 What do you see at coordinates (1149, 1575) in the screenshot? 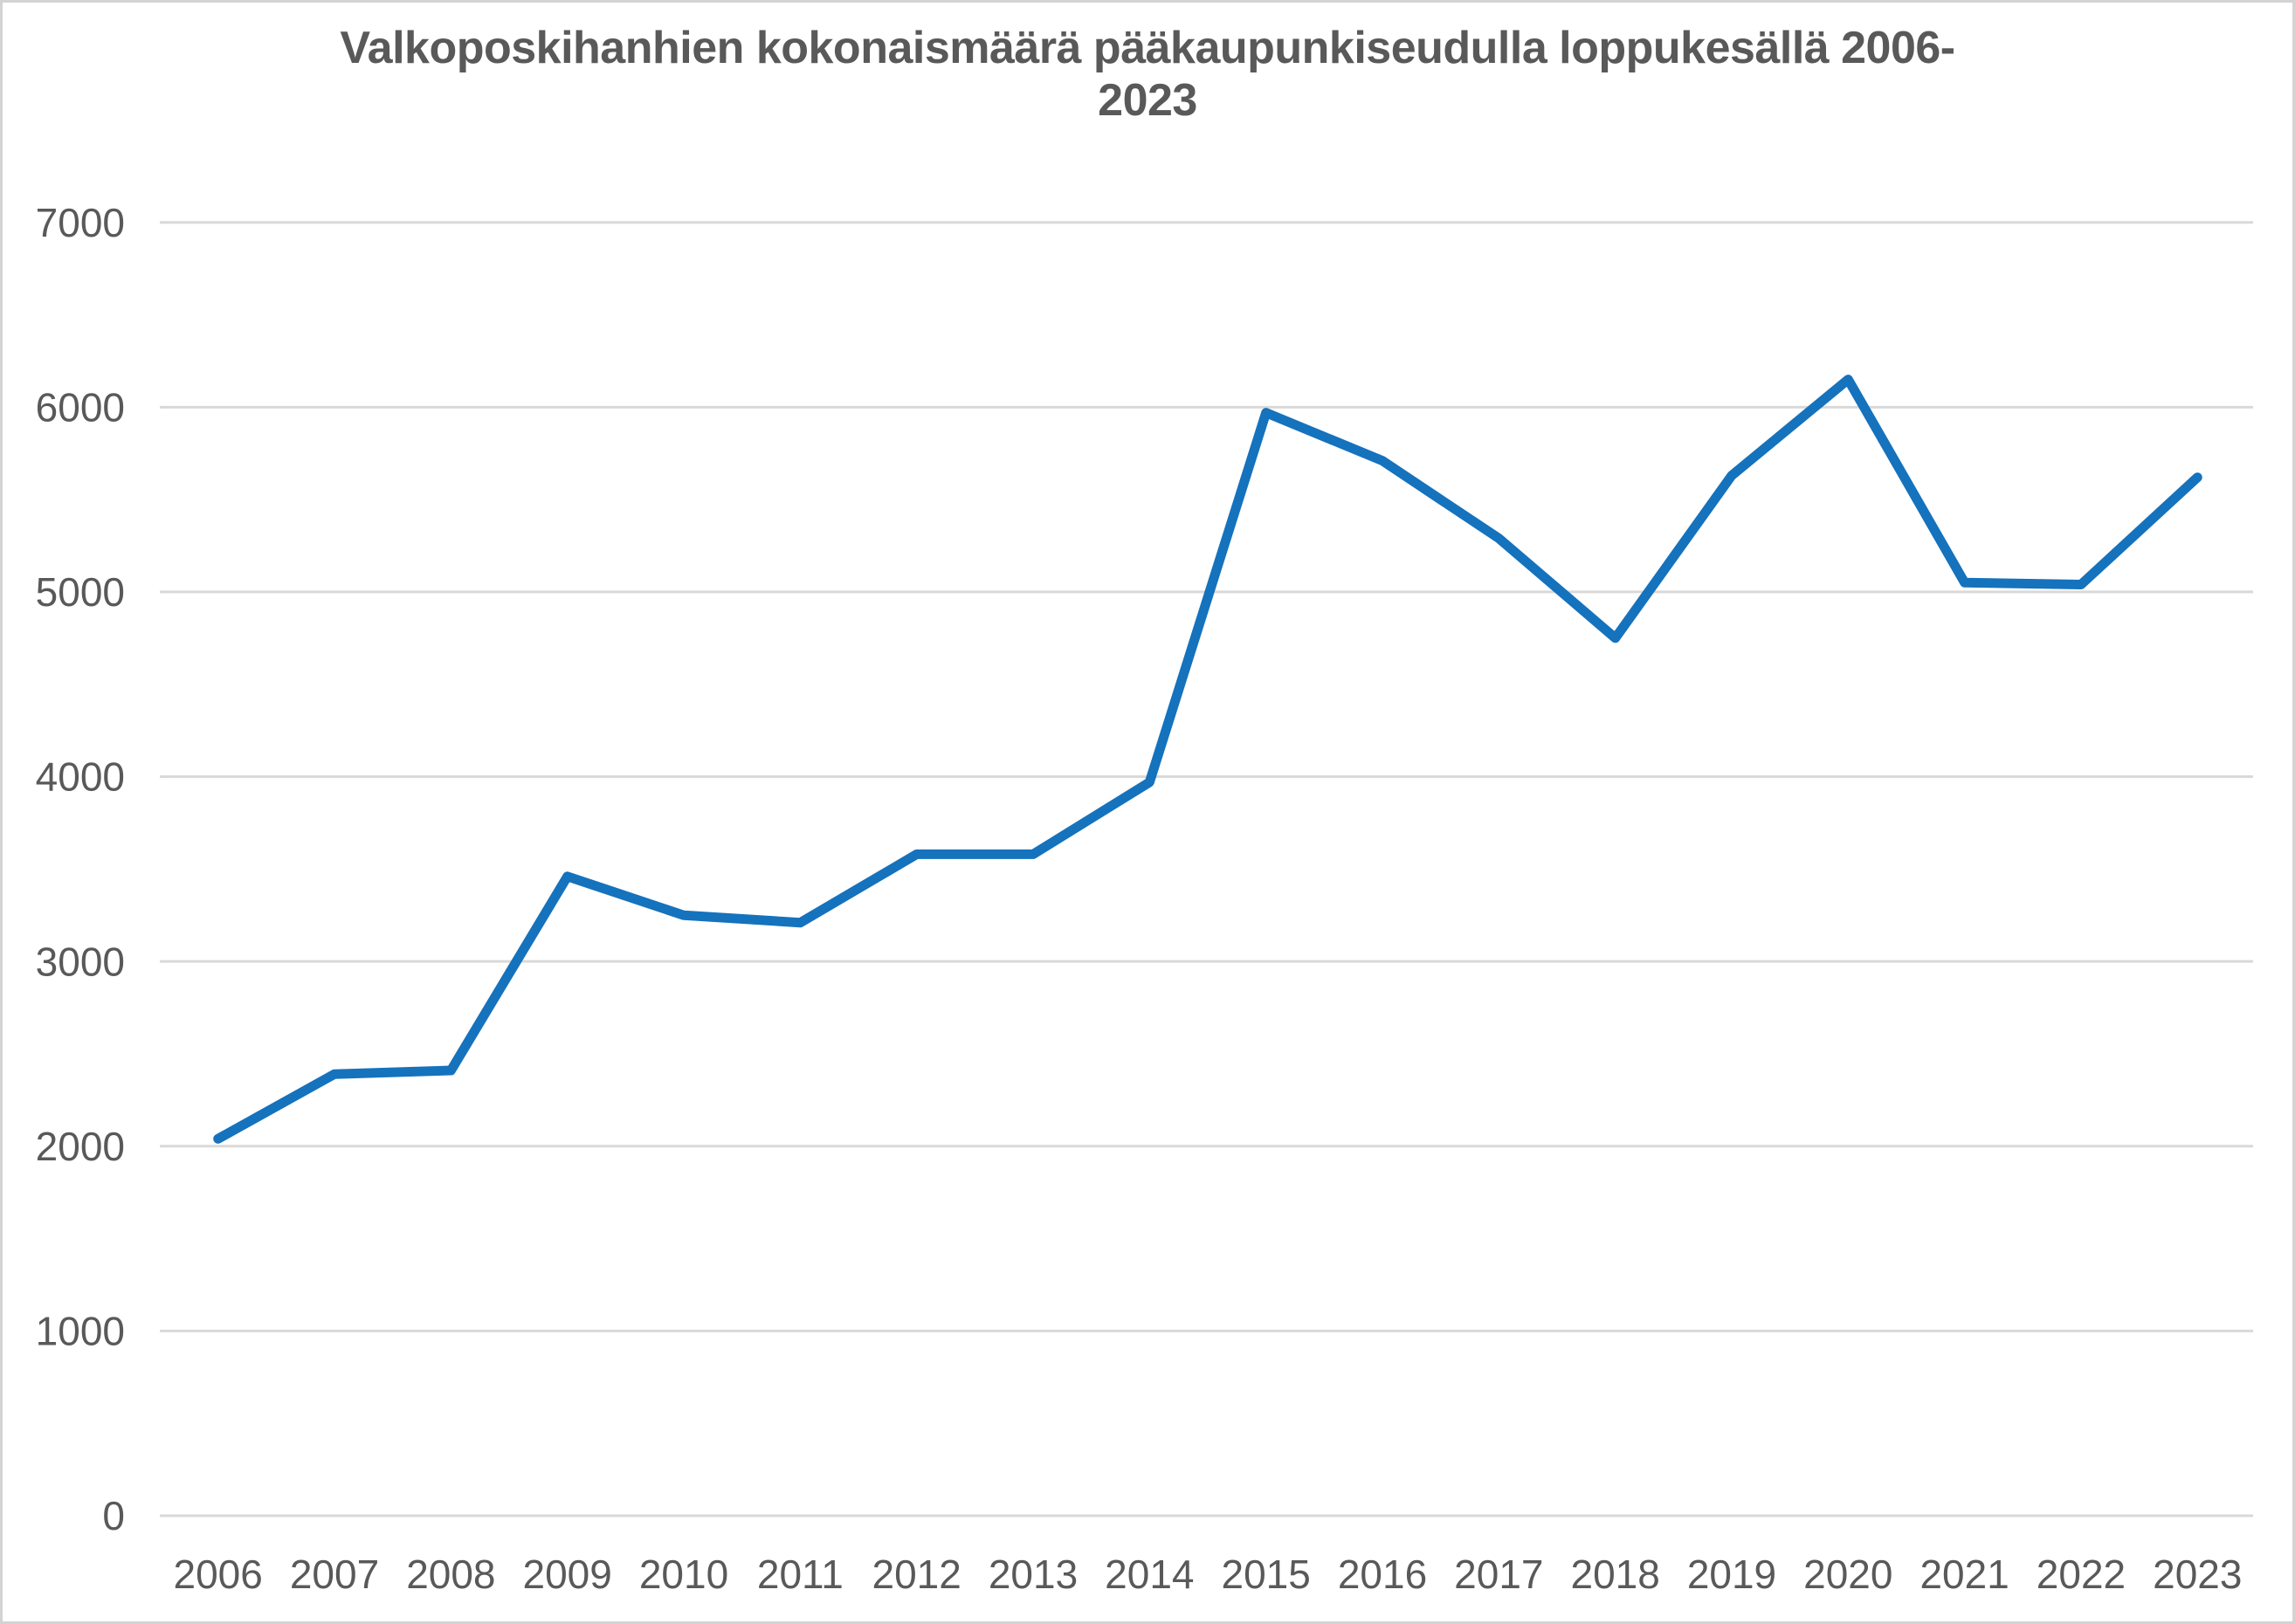
I see `x-axis-tick-label: 2014` at bounding box center [1149, 1575].